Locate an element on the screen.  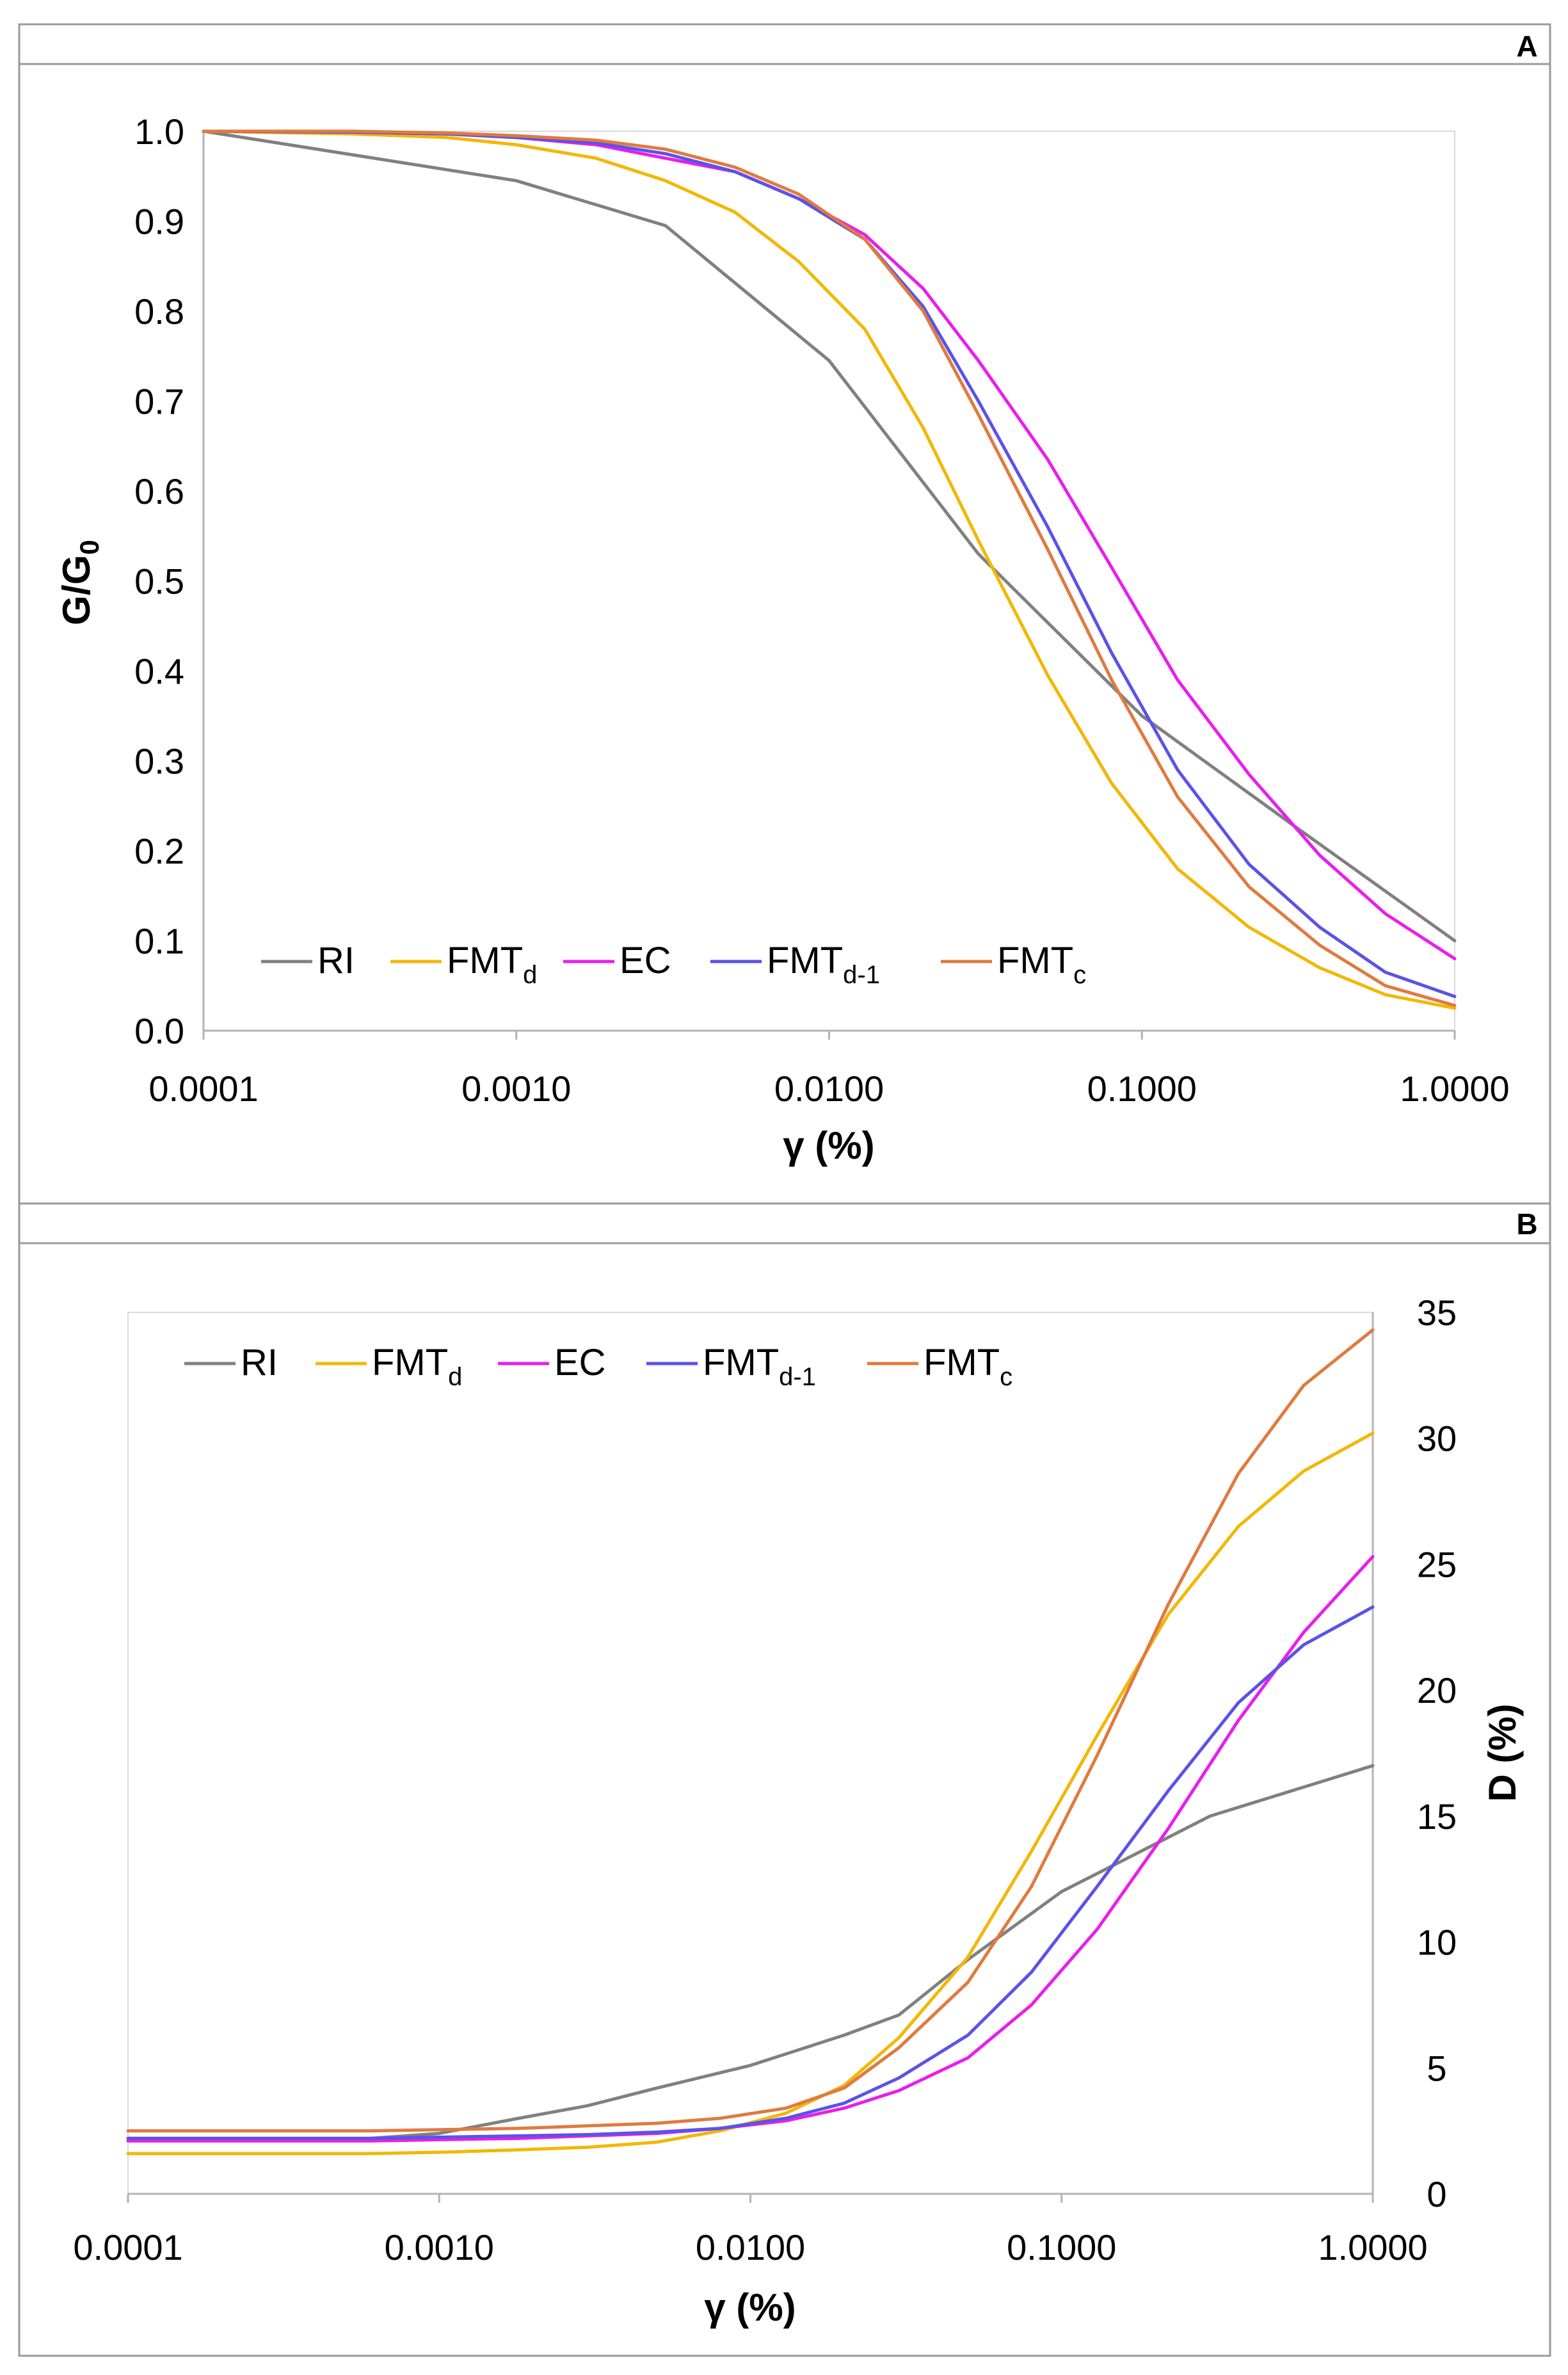
panel-a-y-axis-title: G/G0 is located at coordinates (79, 582).